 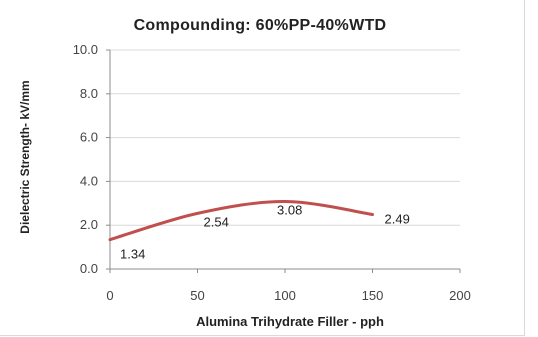 What do you see at coordinates (285, 295) in the screenshot?
I see `x-tick-label-2: 100` at bounding box center [285, 295].